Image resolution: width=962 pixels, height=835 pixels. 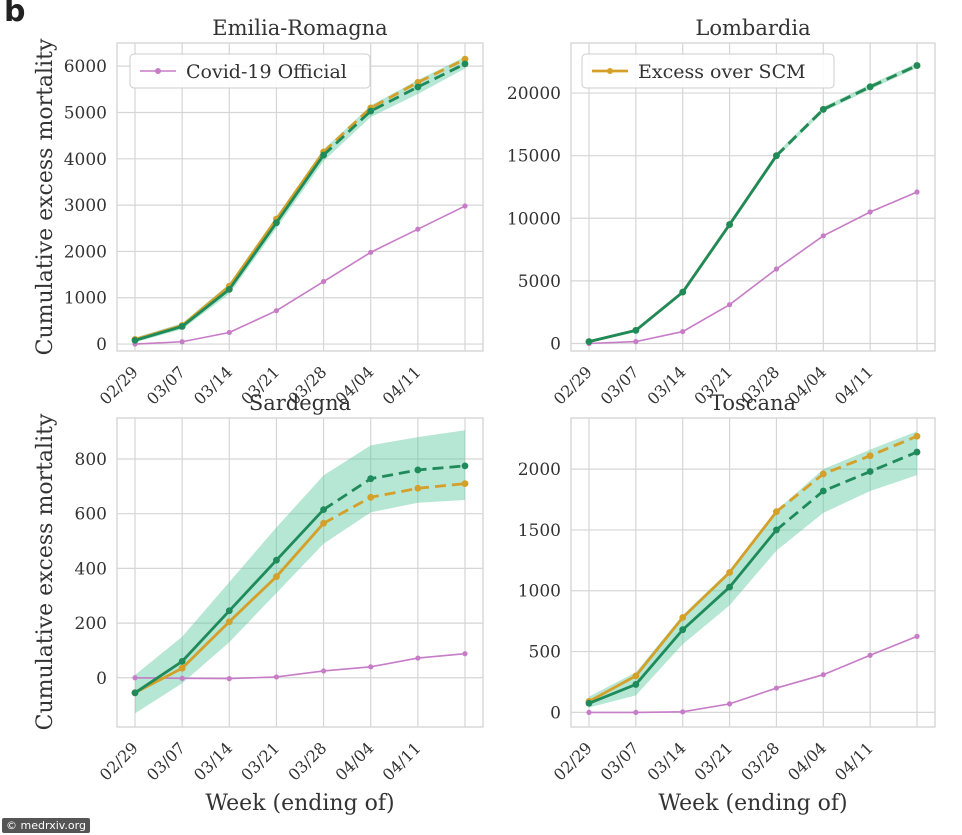 I want to click on panel2-y-tick-label: 400, so click(x=91, y=569).